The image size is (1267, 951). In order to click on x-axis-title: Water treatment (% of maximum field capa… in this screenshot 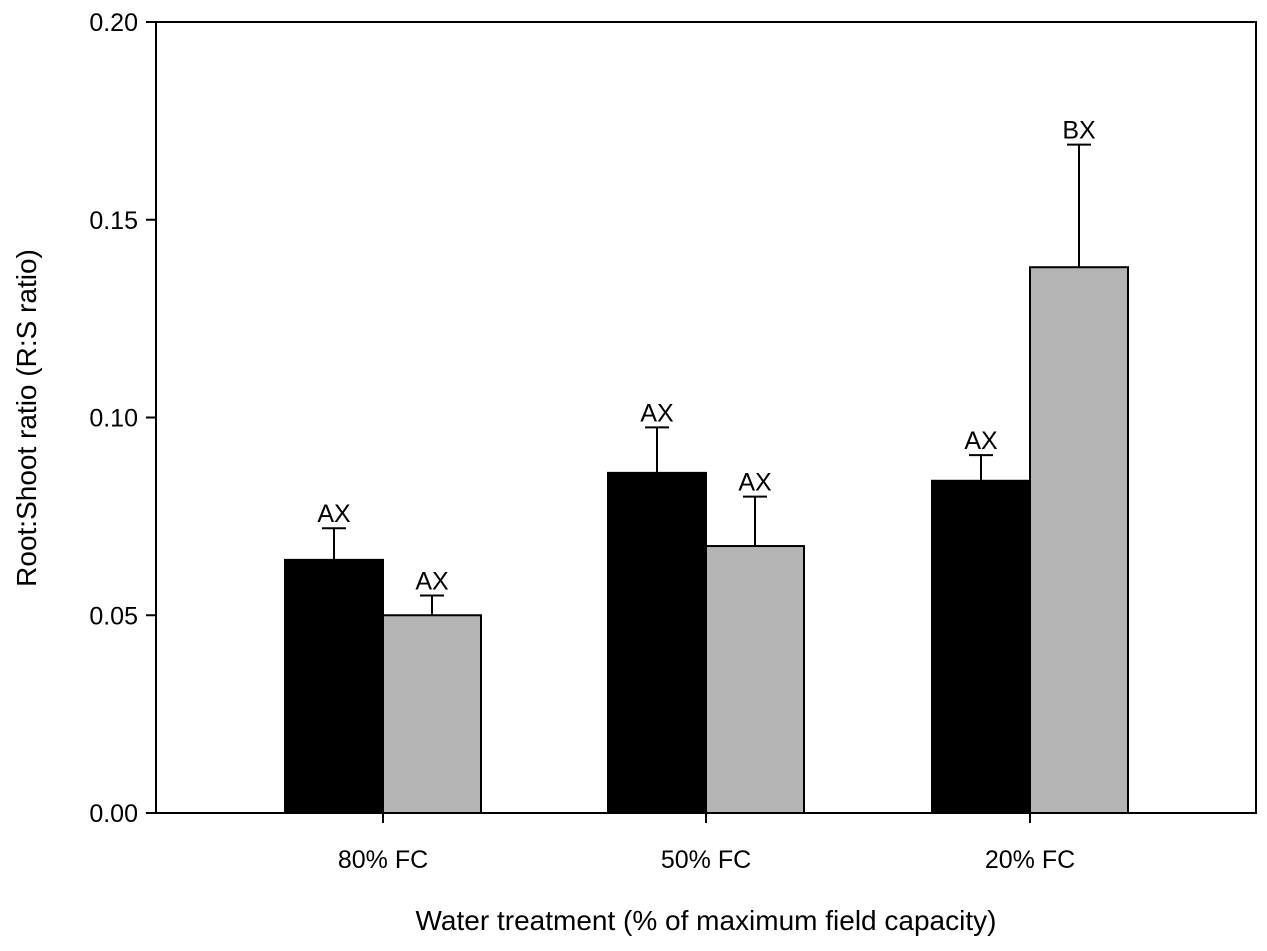, I will do `click(706, 920)`.